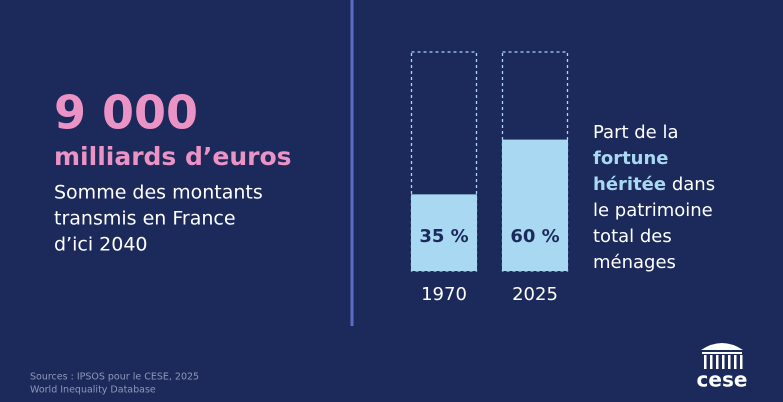  What do you see at coordinates (114, 377) in the screenshot?
I see `source: Sources : IPSOS pour le CESE, 2025` at bounding box center [114, 377].